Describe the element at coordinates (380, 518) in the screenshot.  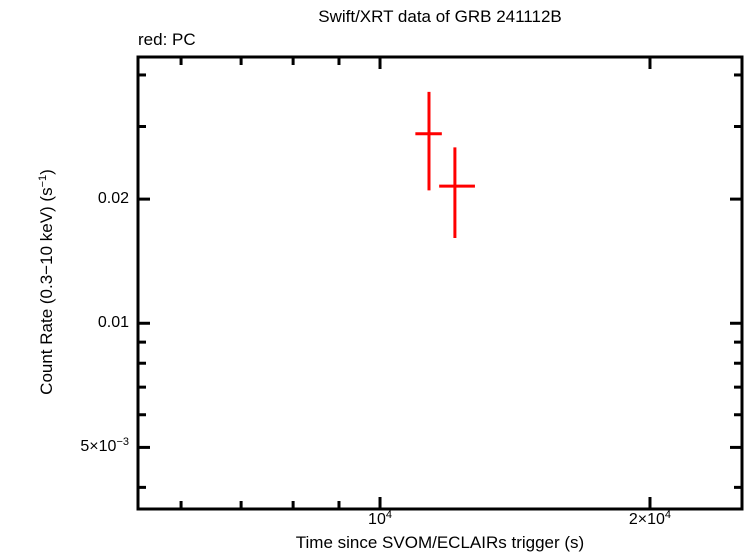
I see `x-tick-label: 104` at that location.